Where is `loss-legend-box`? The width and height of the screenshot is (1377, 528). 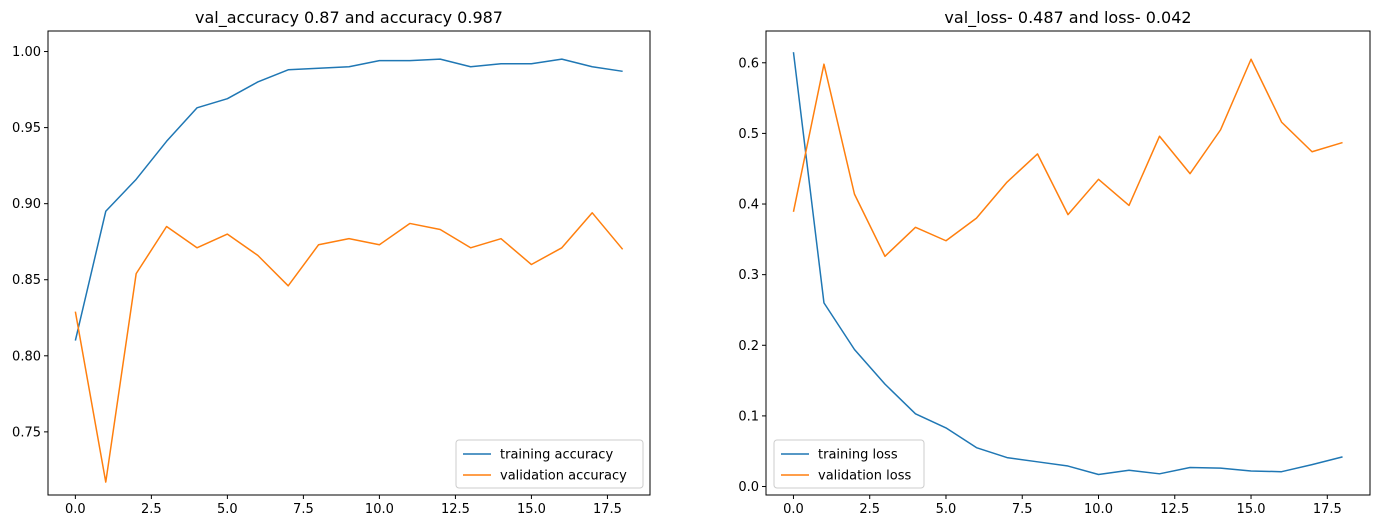 loss-legend-box is located at coordinates (849, 464).